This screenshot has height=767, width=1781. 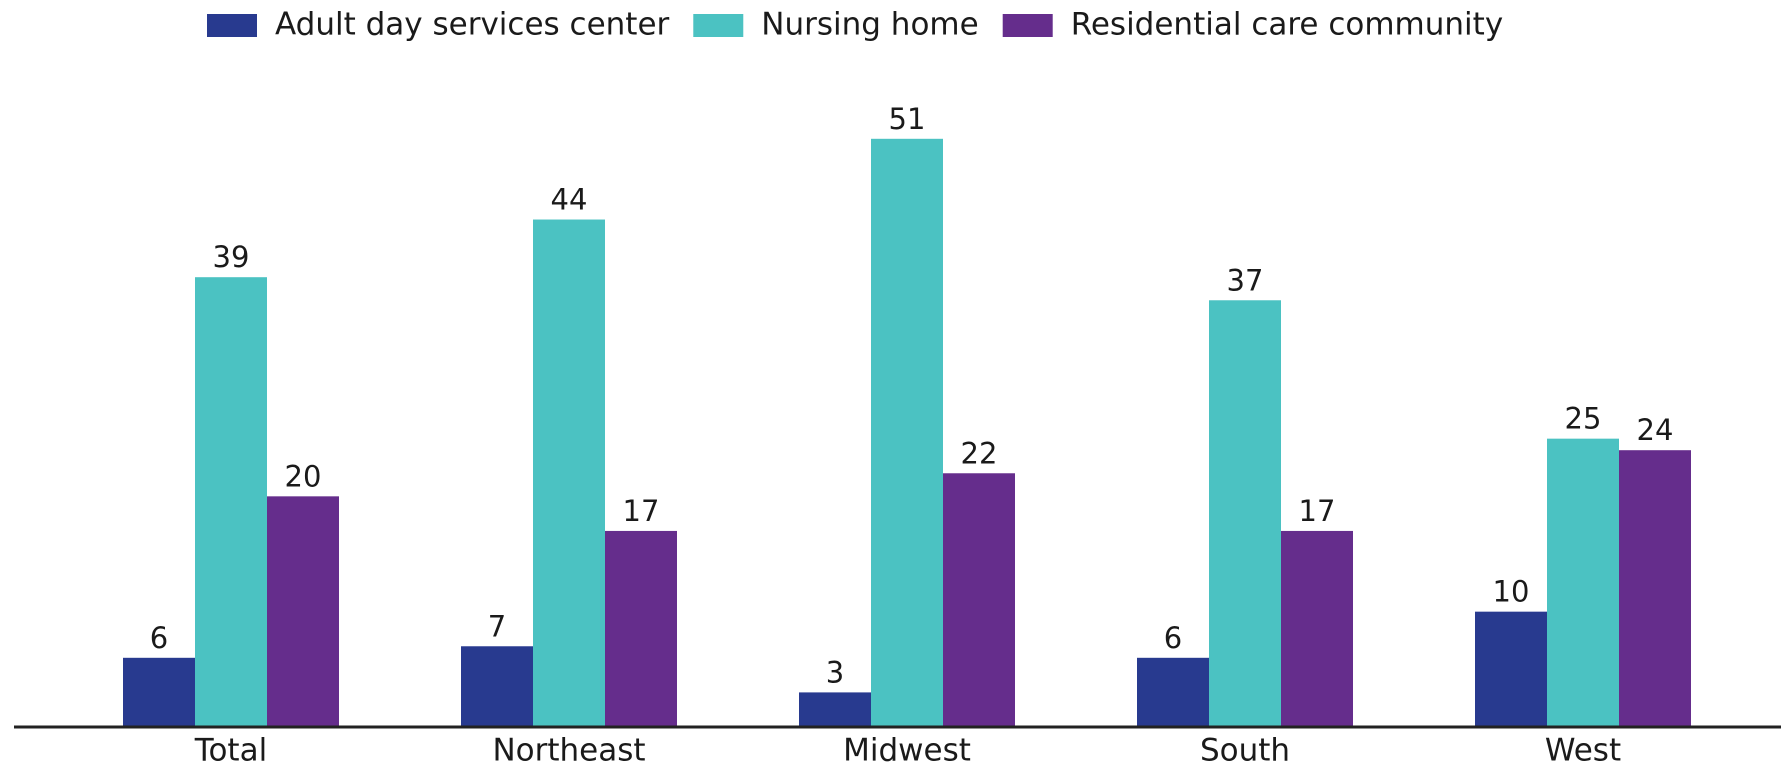 What do you see at coordinates (835, 672) in the screenshot?
I see `value-label: 3` at bounding box center [835, 672].